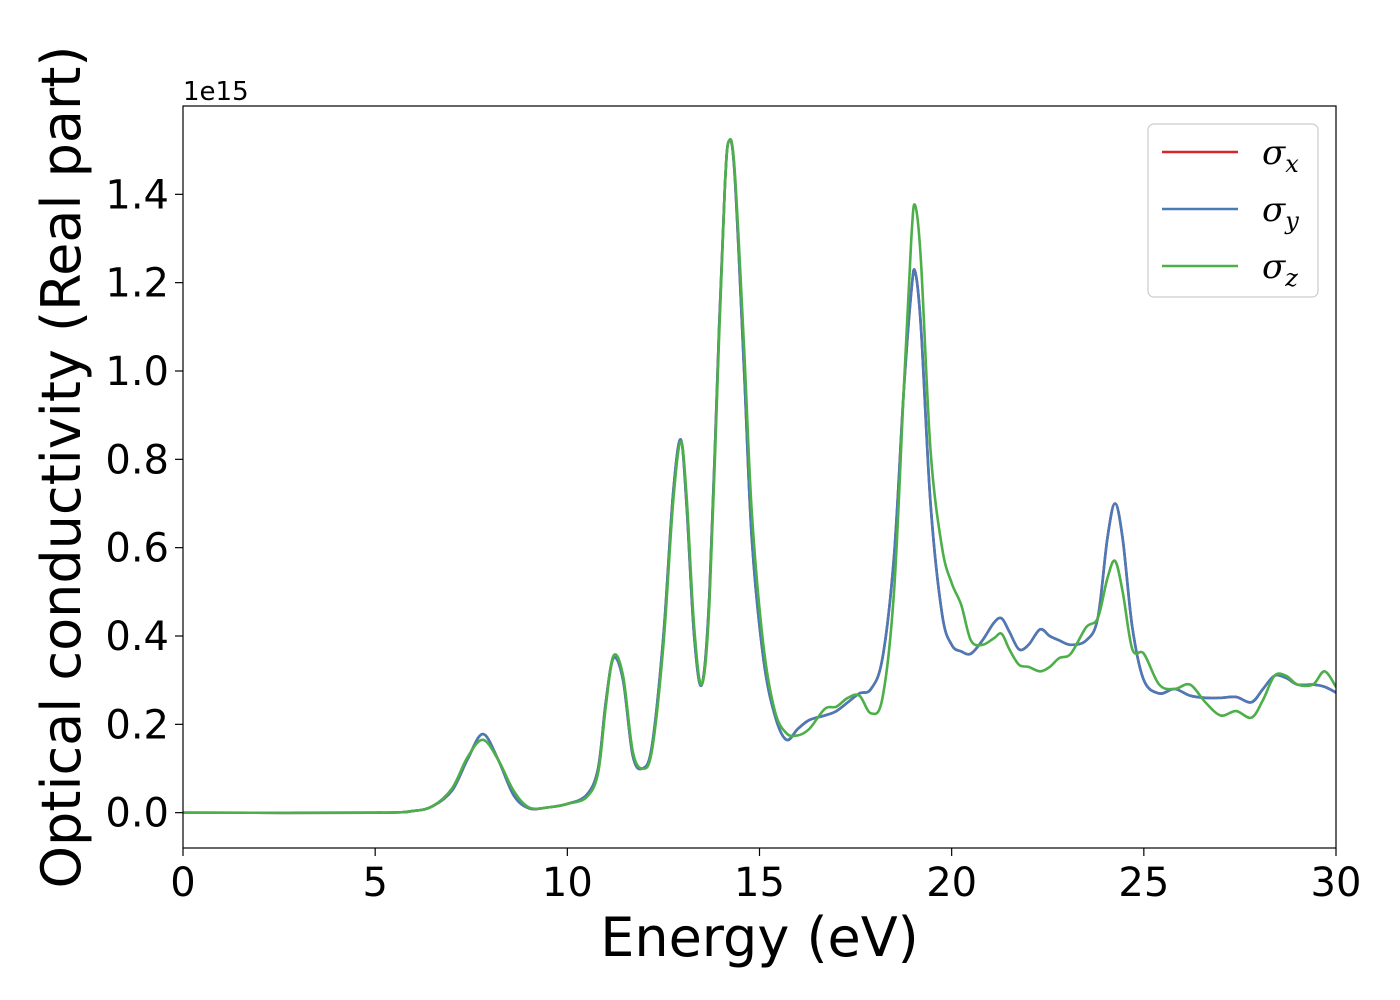  Describe the element at coordinates (137, 637) in the screenshot. I see `y-tick-label: 0.4` at that location.